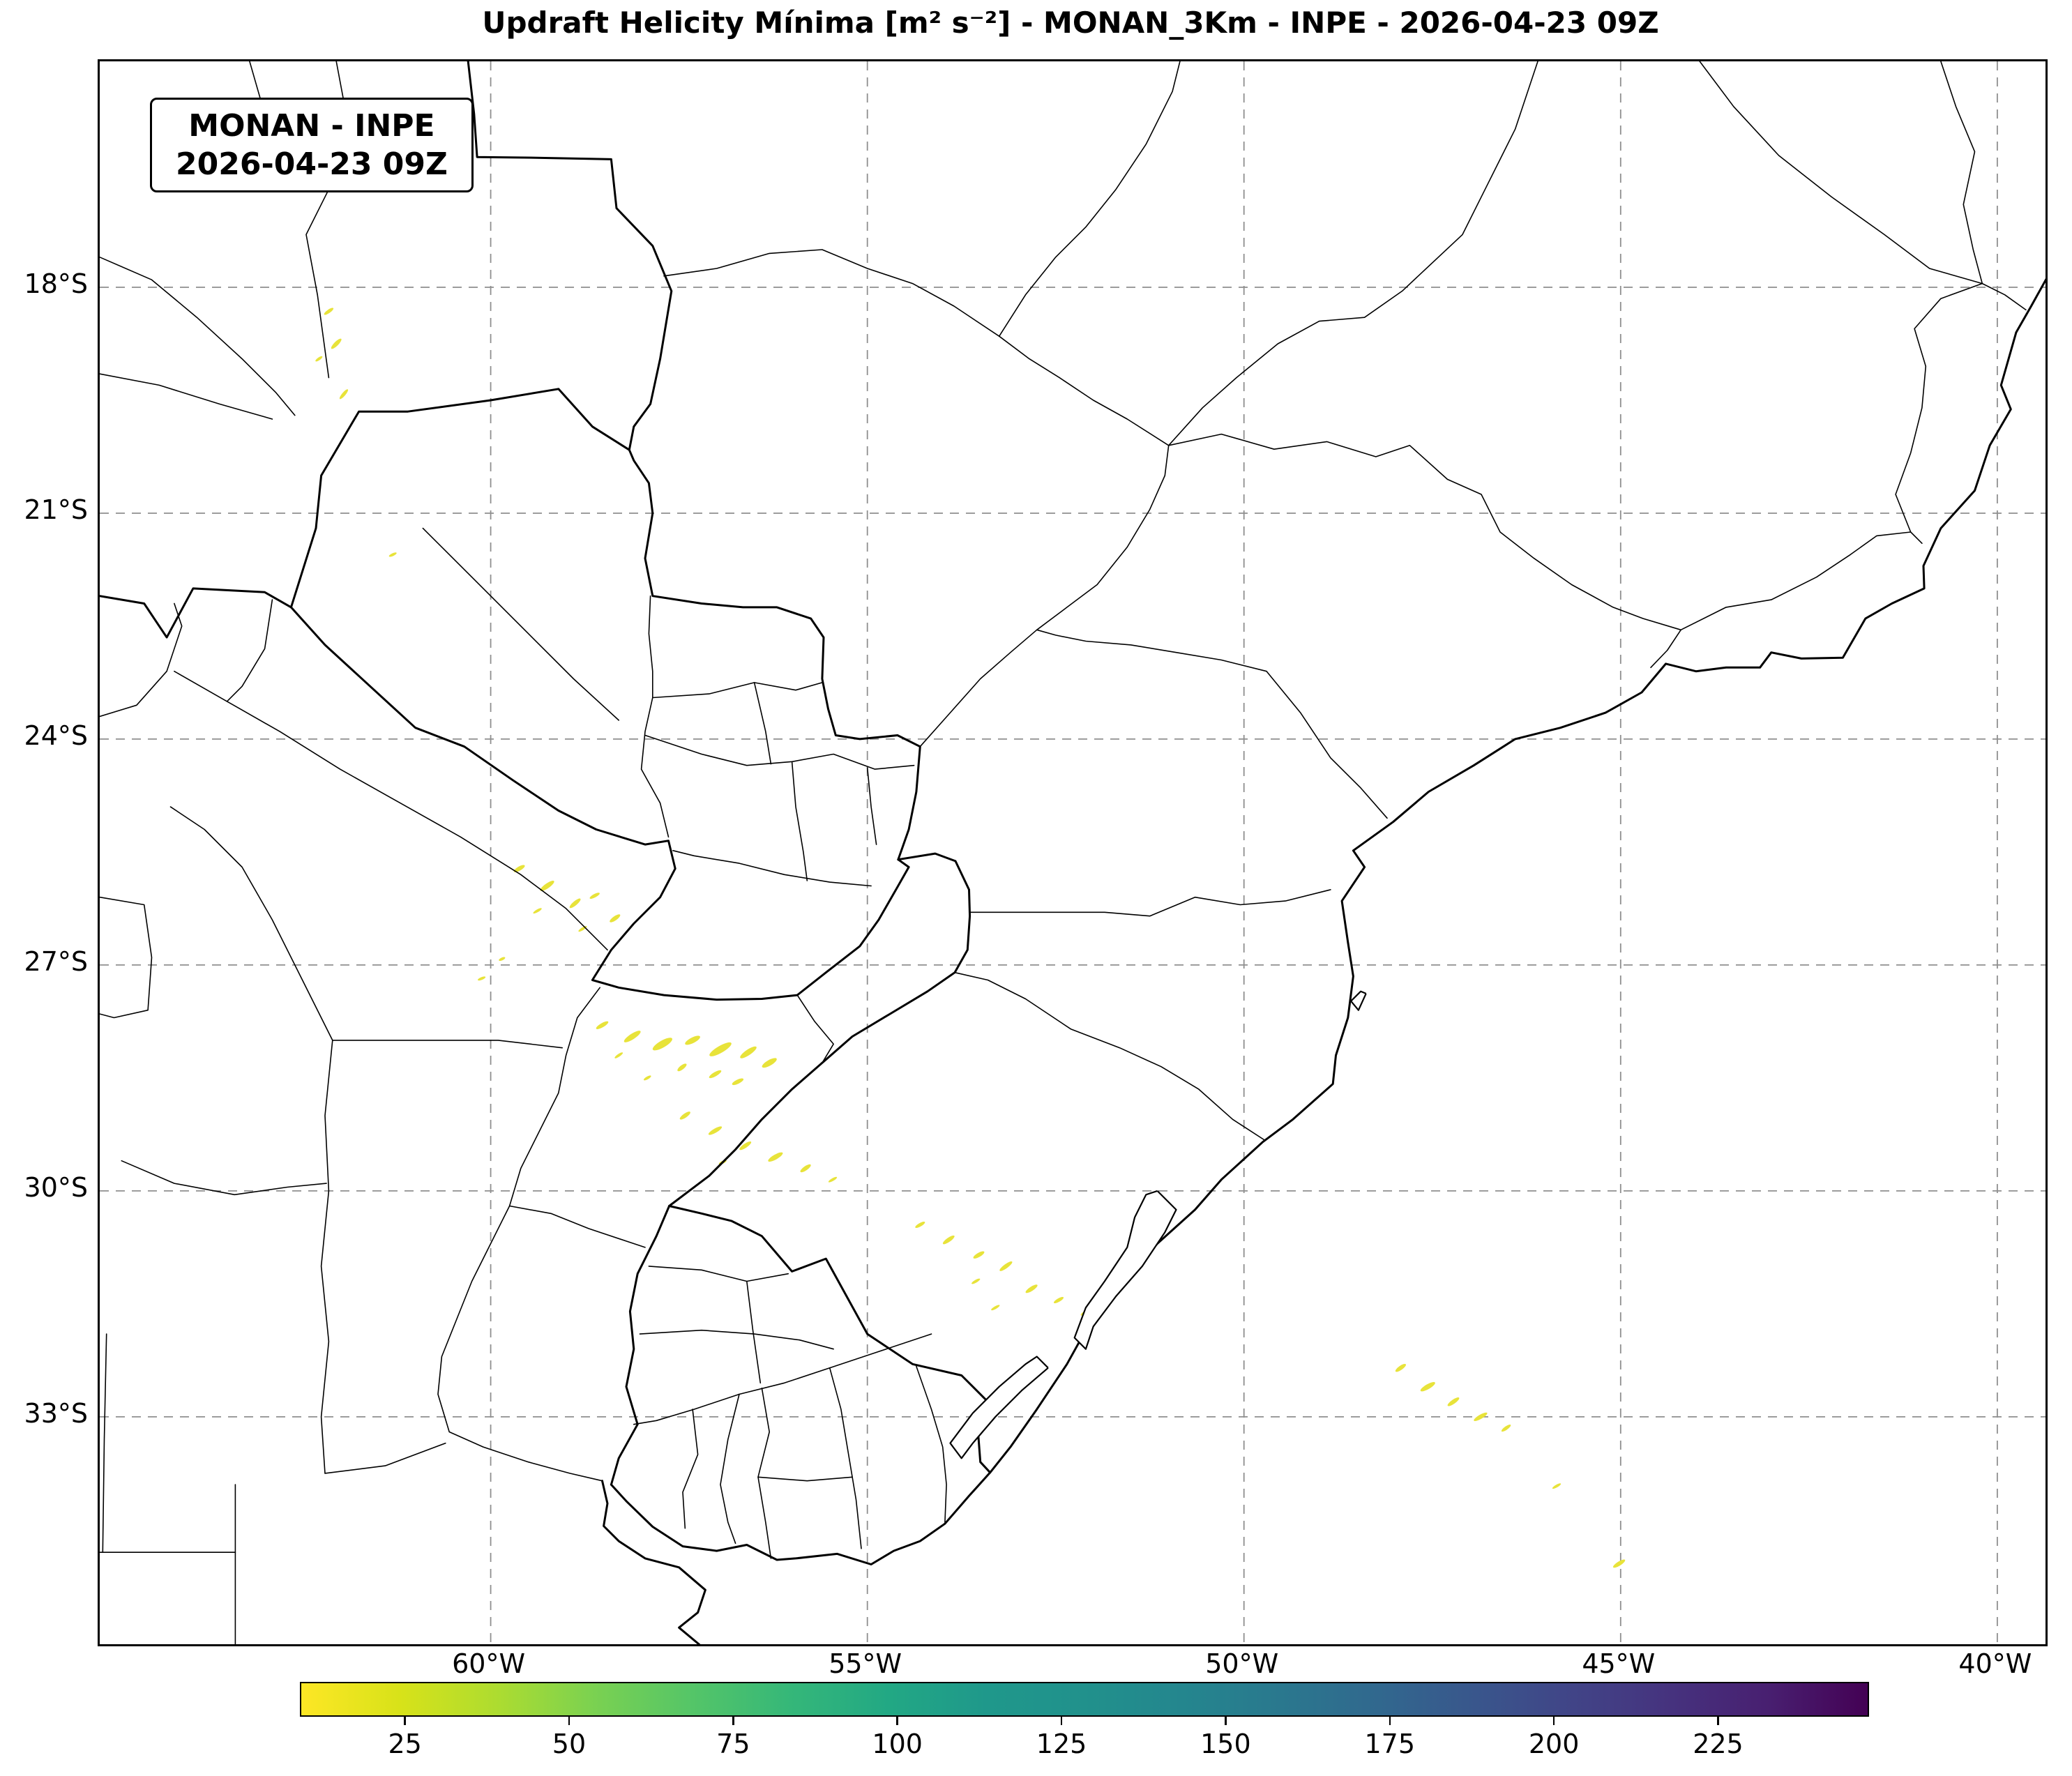  I want to click on border-jujuy-salta, so click(141, 660).